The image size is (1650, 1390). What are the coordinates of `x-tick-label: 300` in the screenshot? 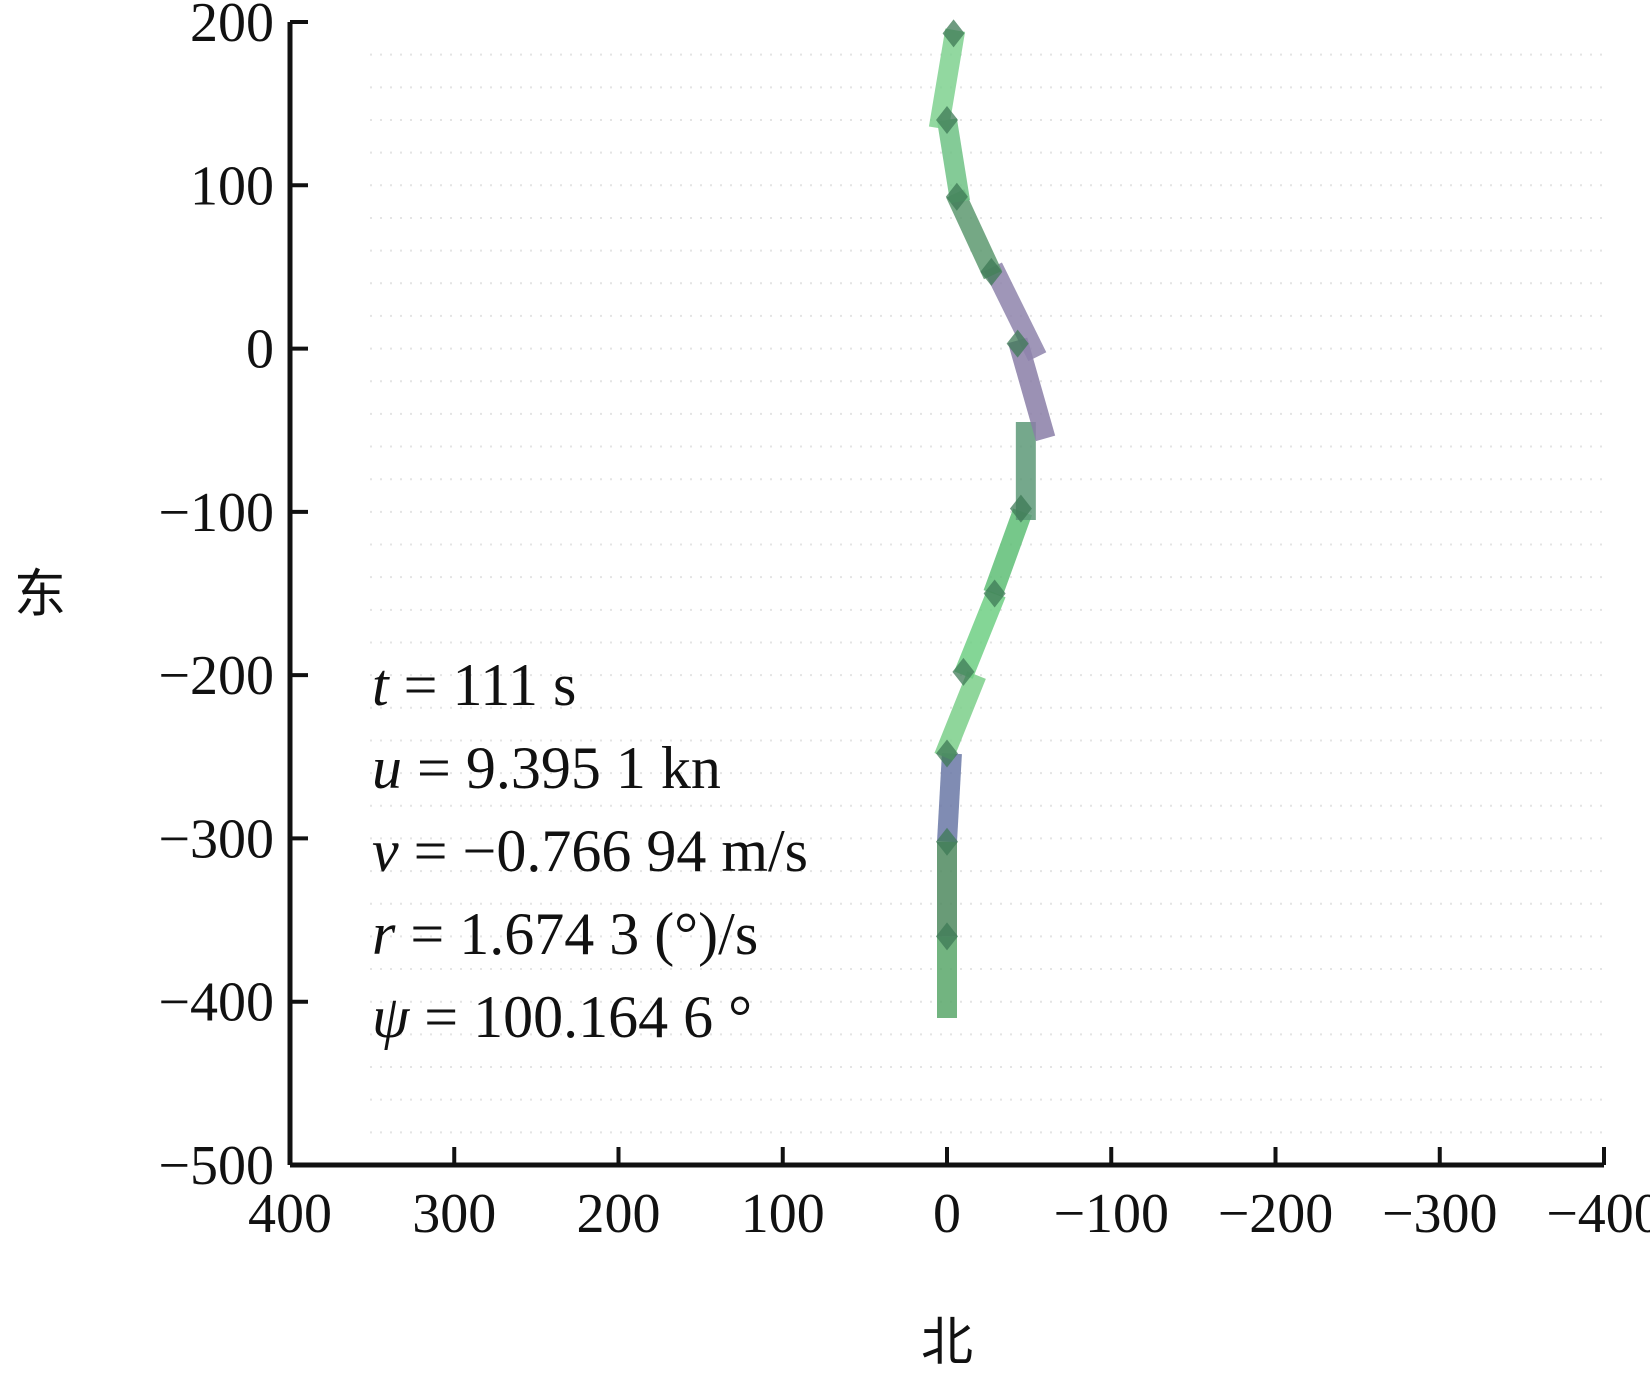 It's located at (454, 1214).